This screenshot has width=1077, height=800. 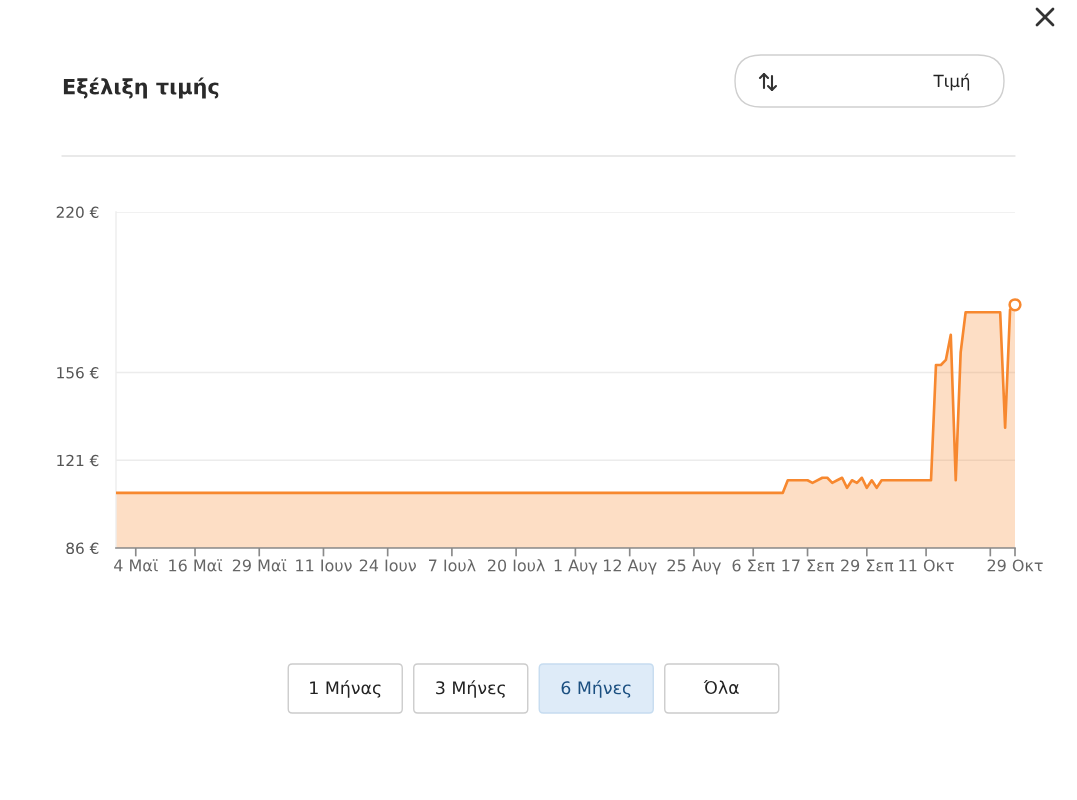 I want to click on x-tick-label: 7 Ιουλ, so click(x=452, y=565).